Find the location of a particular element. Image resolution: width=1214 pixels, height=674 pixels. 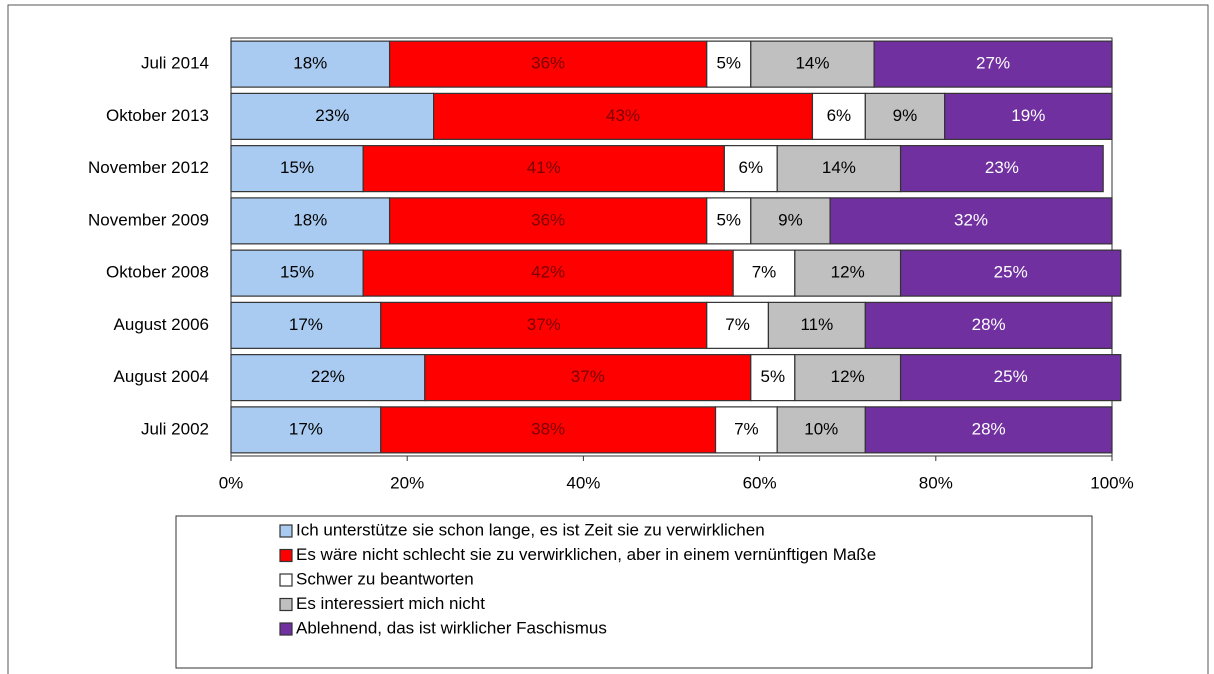

data-label: 32% is located at coordinates (971, 219).